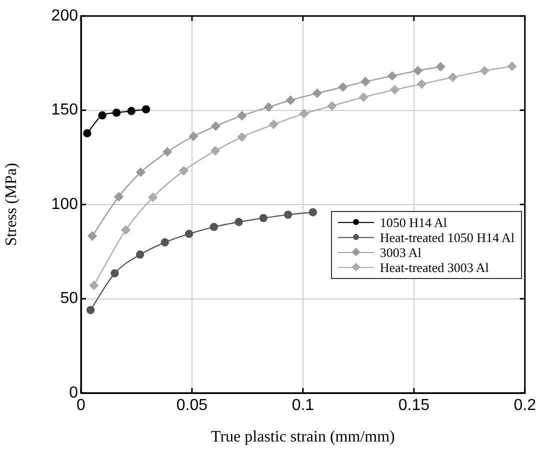 This screenshot has width=539, height=449. I want to click on y-tick-label: 0, so click(73, 393).